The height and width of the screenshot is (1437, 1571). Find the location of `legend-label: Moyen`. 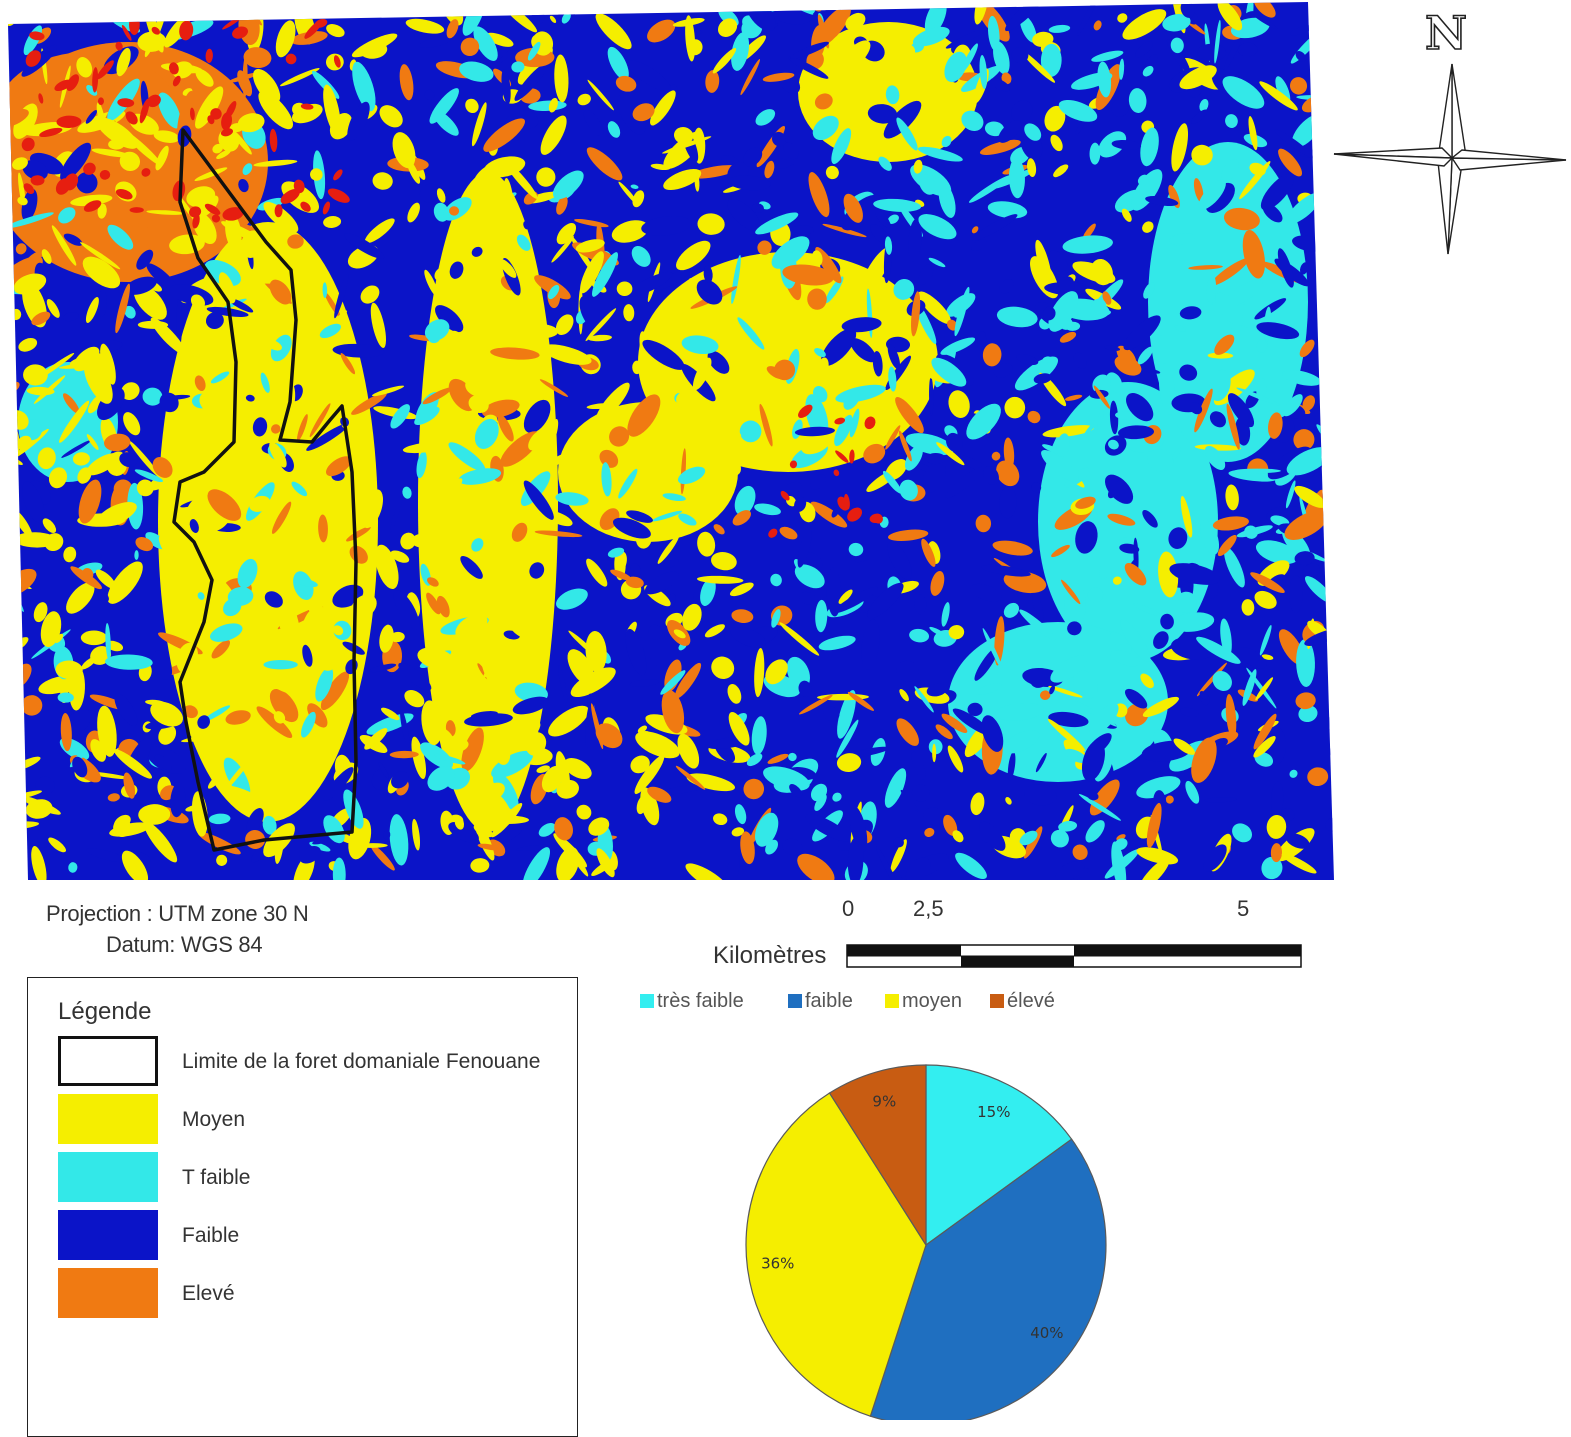

legend-label: Moyen is located at coordinates (214, 1119).